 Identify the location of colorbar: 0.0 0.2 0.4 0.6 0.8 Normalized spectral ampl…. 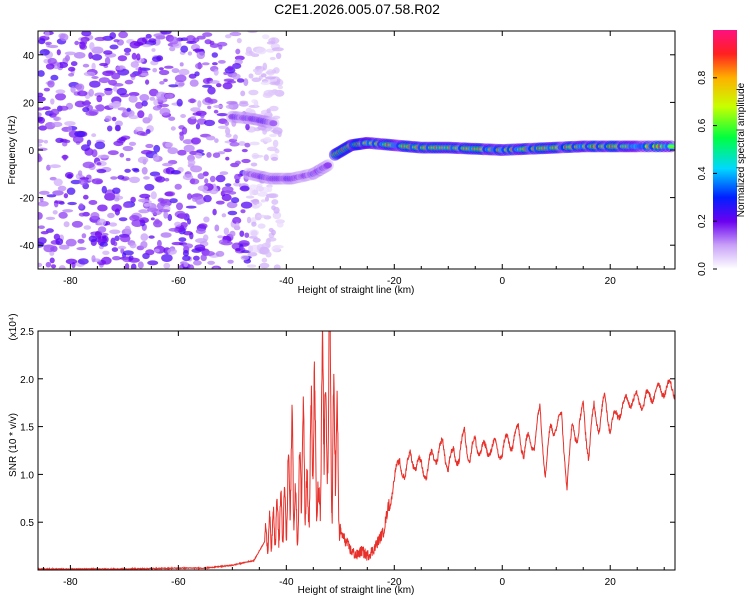
(722, 153).